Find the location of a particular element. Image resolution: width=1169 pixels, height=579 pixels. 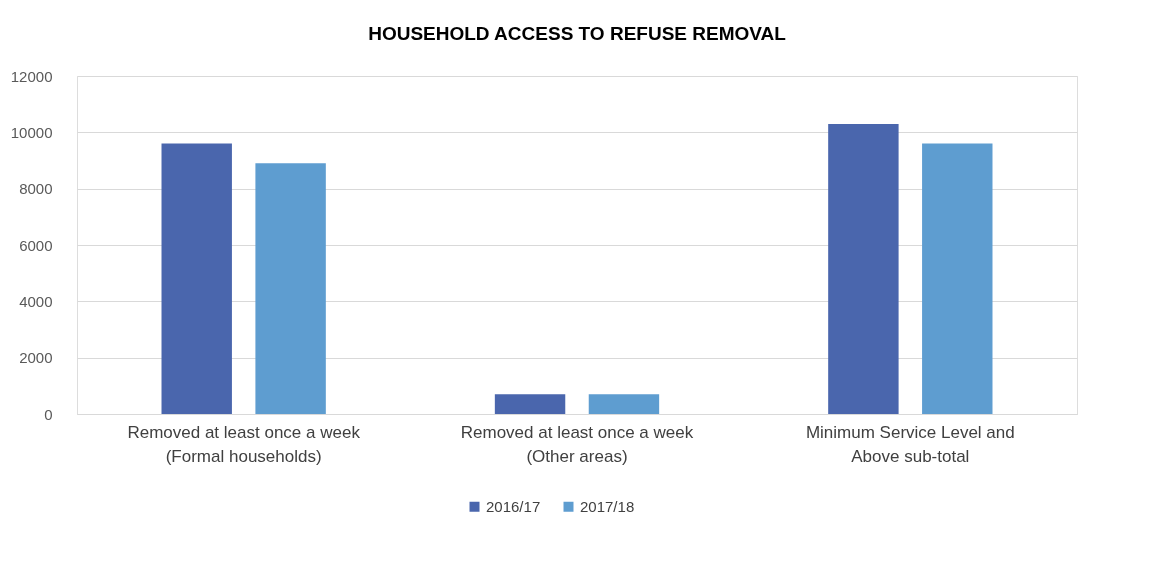

legend-label: 2017/18 is located at coordinates (607, 506).